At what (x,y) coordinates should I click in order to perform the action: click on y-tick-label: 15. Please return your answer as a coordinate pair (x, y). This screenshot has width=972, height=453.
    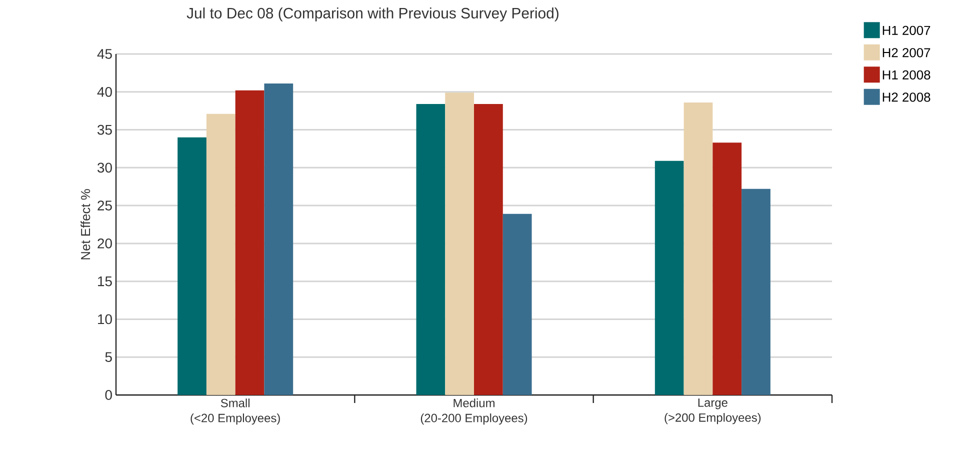
    Looking at the image, I should click on (105, 281).